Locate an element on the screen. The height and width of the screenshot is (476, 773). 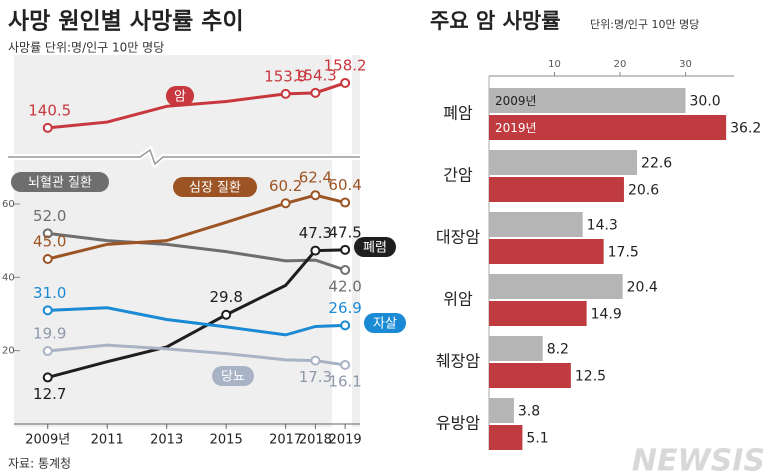
data-label: 16.1 is located at coordinates (344, 381).